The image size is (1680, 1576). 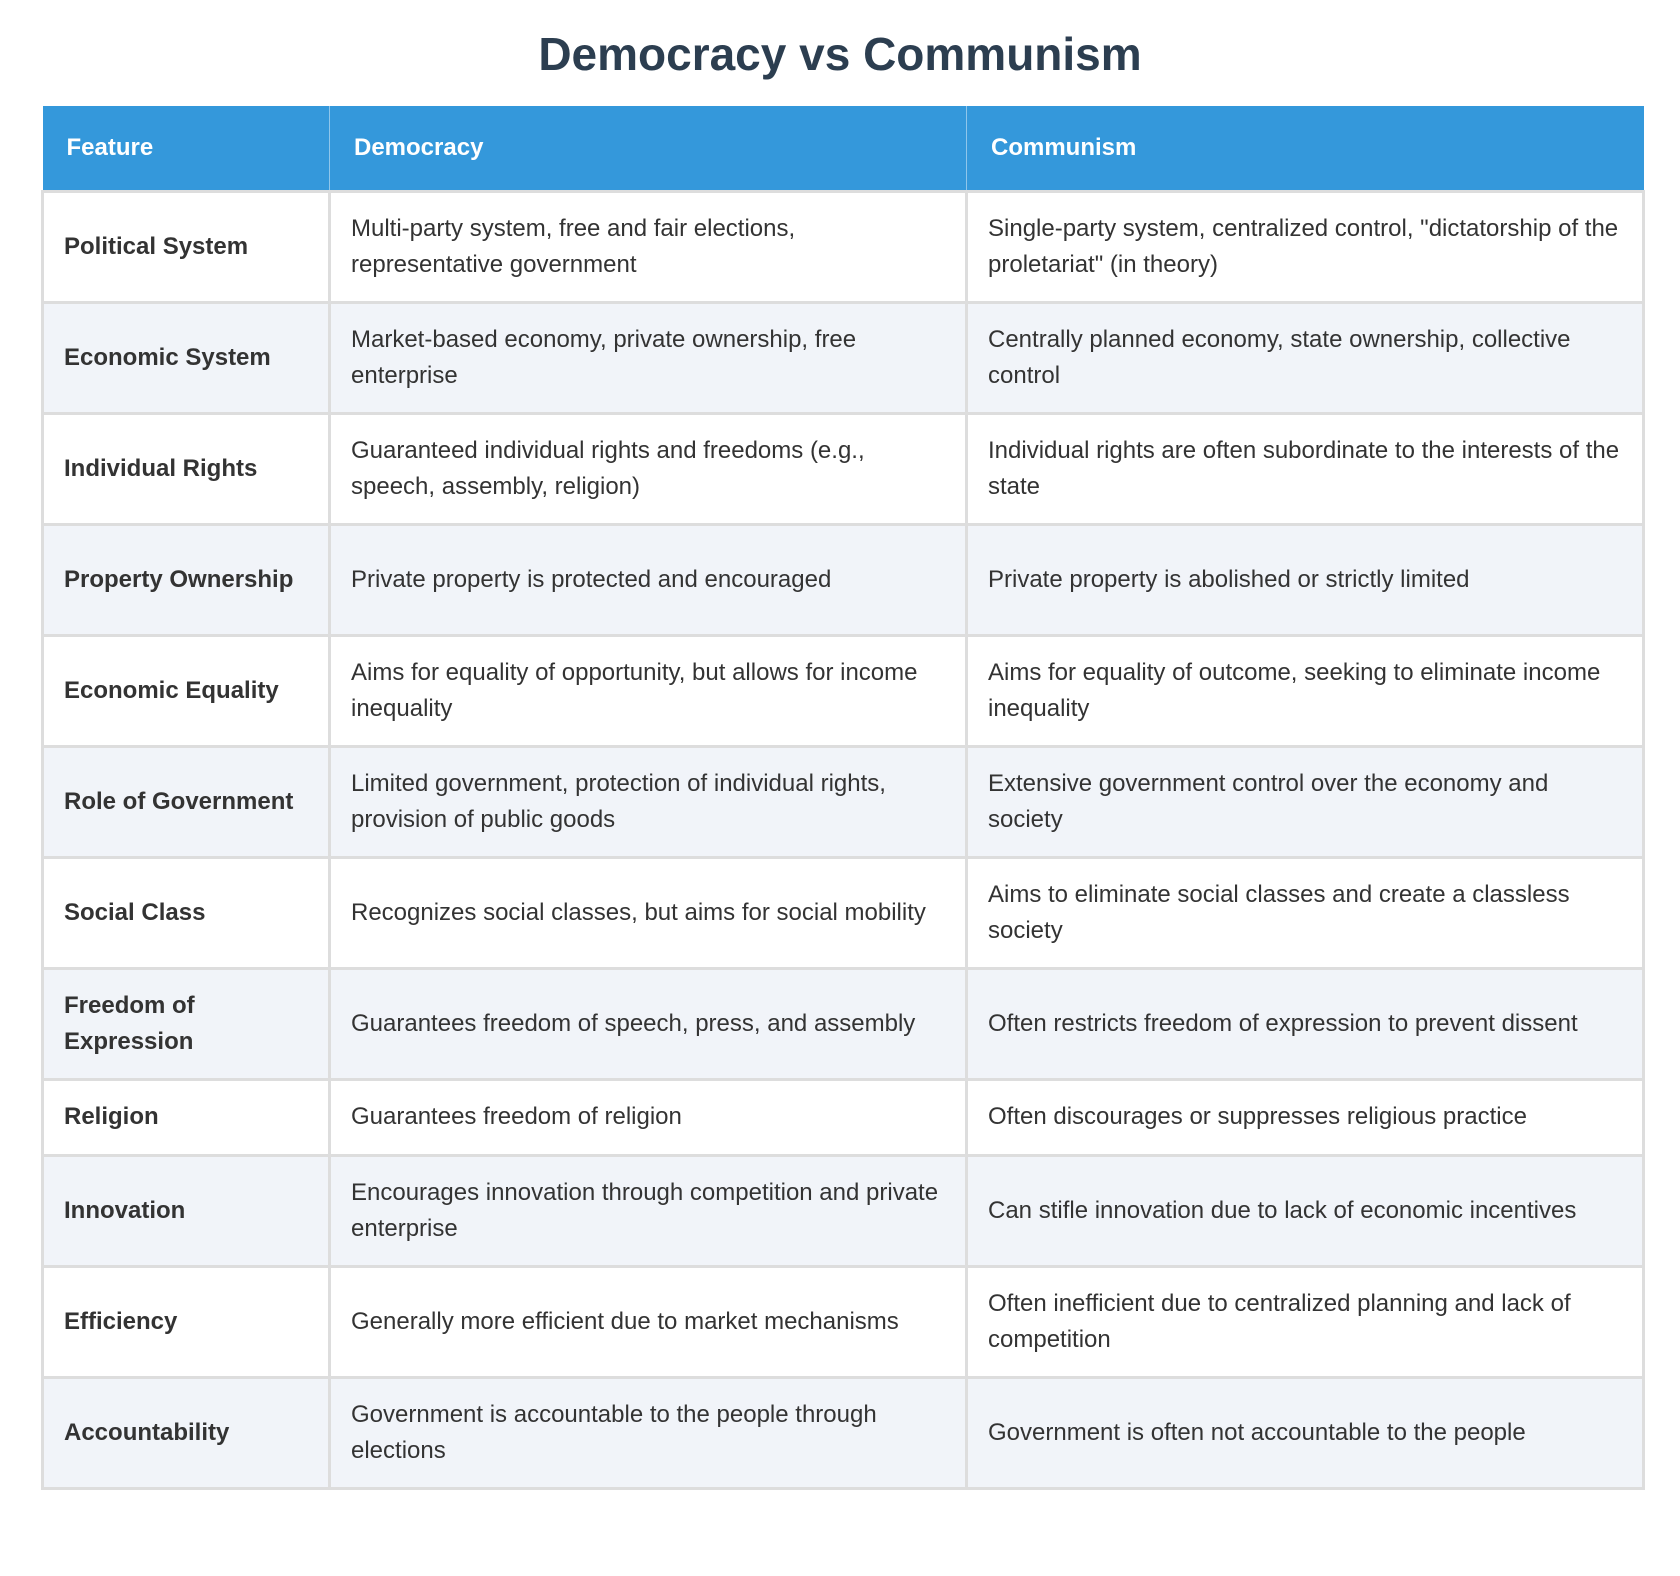 I want to click on democracy-cell: Guarantees freedom of religion, so click(x=648, y=1117).